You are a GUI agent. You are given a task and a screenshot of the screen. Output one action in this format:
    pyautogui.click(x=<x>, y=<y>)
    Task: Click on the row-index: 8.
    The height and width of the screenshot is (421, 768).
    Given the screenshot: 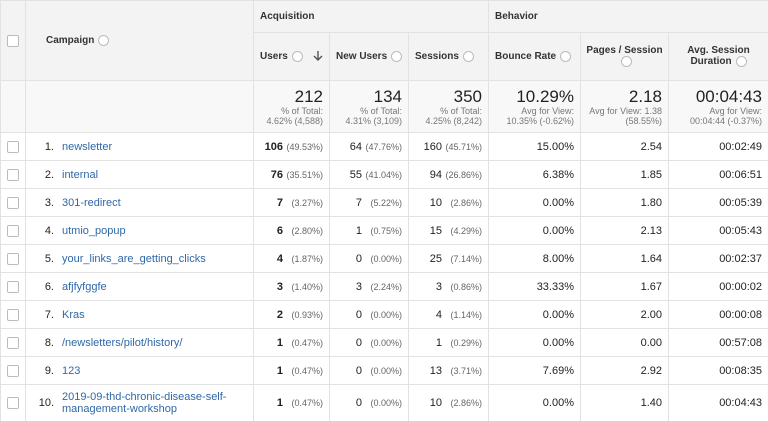 What is the action you would take?
    pyautogui.click(x=49, y=342)
    